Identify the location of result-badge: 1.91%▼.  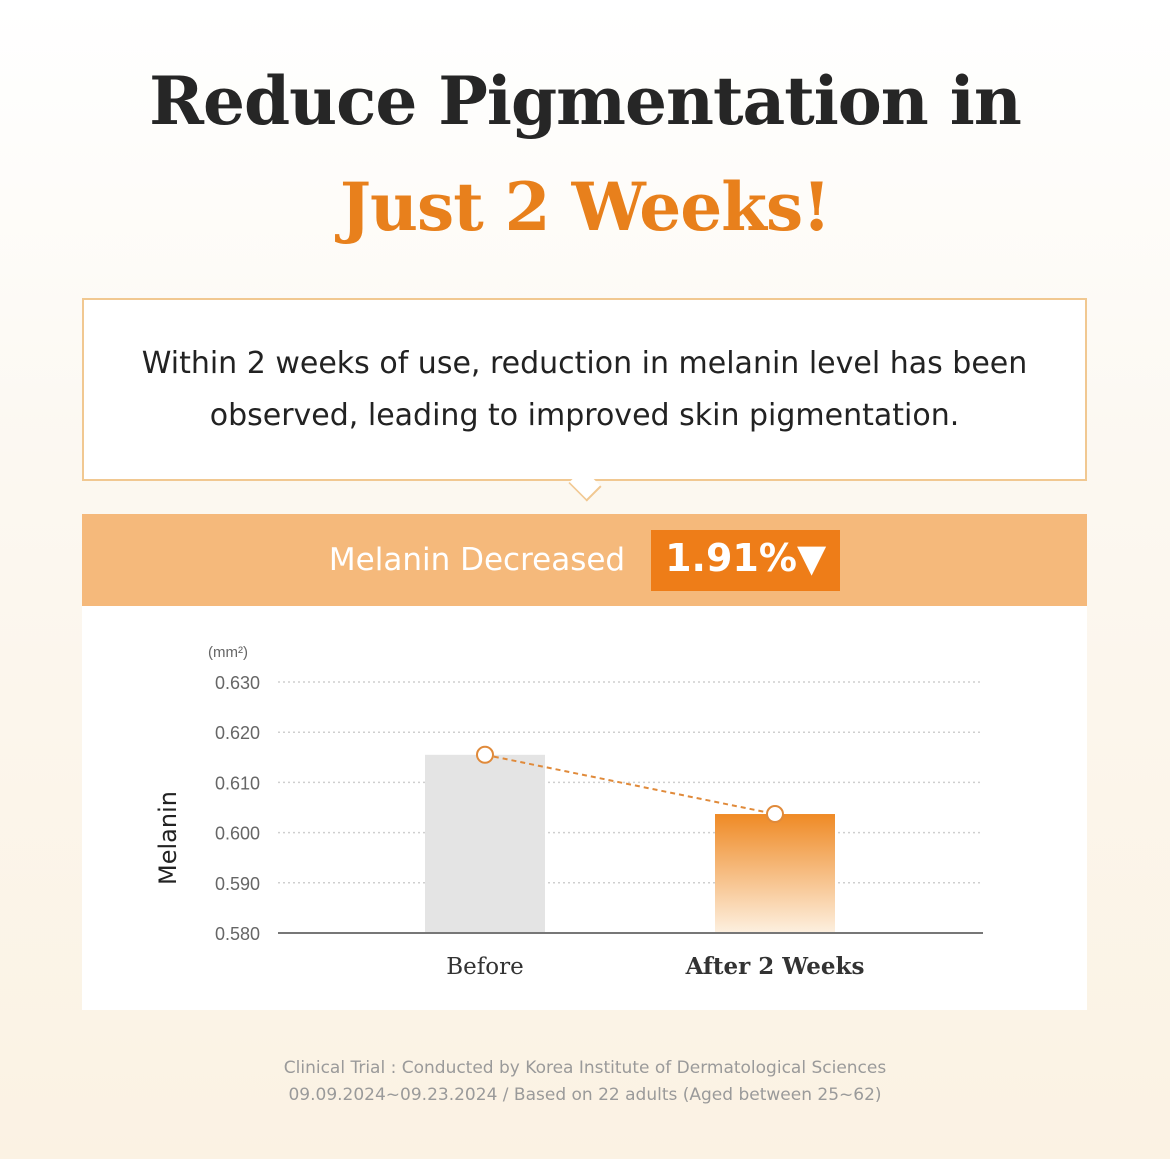
(746, 560).